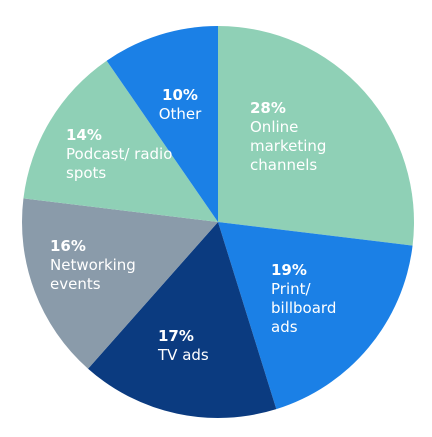  Describe the element at coordinates (183, 355) in the screenshot. I see `category-label: TV ads` at that location.